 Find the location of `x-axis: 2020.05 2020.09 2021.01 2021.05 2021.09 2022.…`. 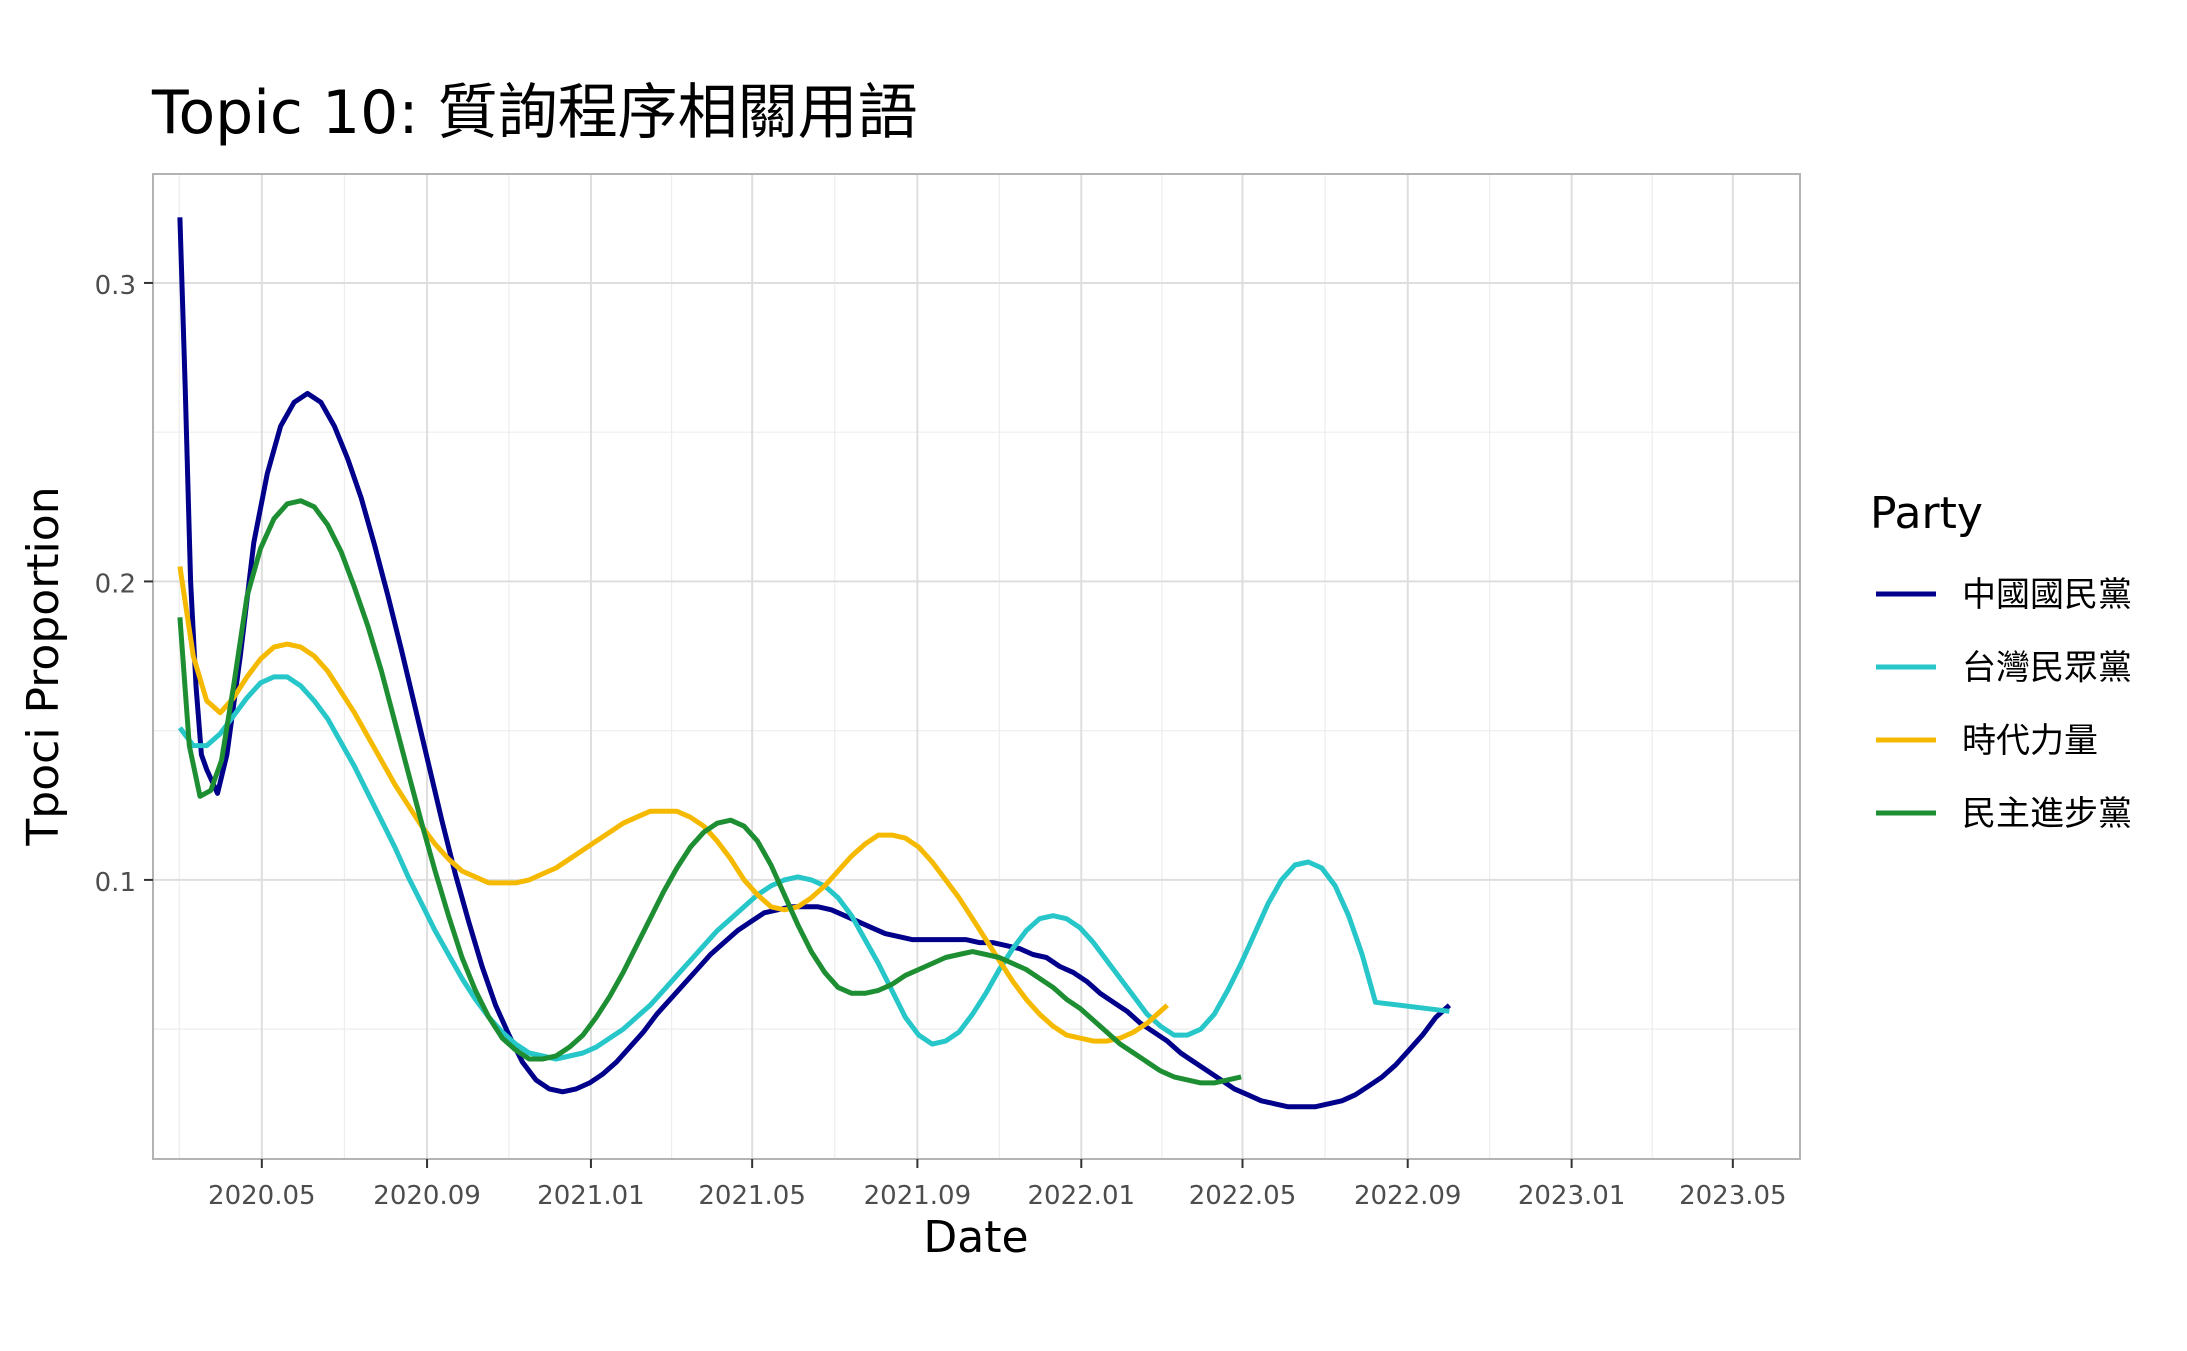

x-axis: 2020.05 2020.09 2021.01 2021.05 2021.09 2022.… is located at coordinates (997, 1185).